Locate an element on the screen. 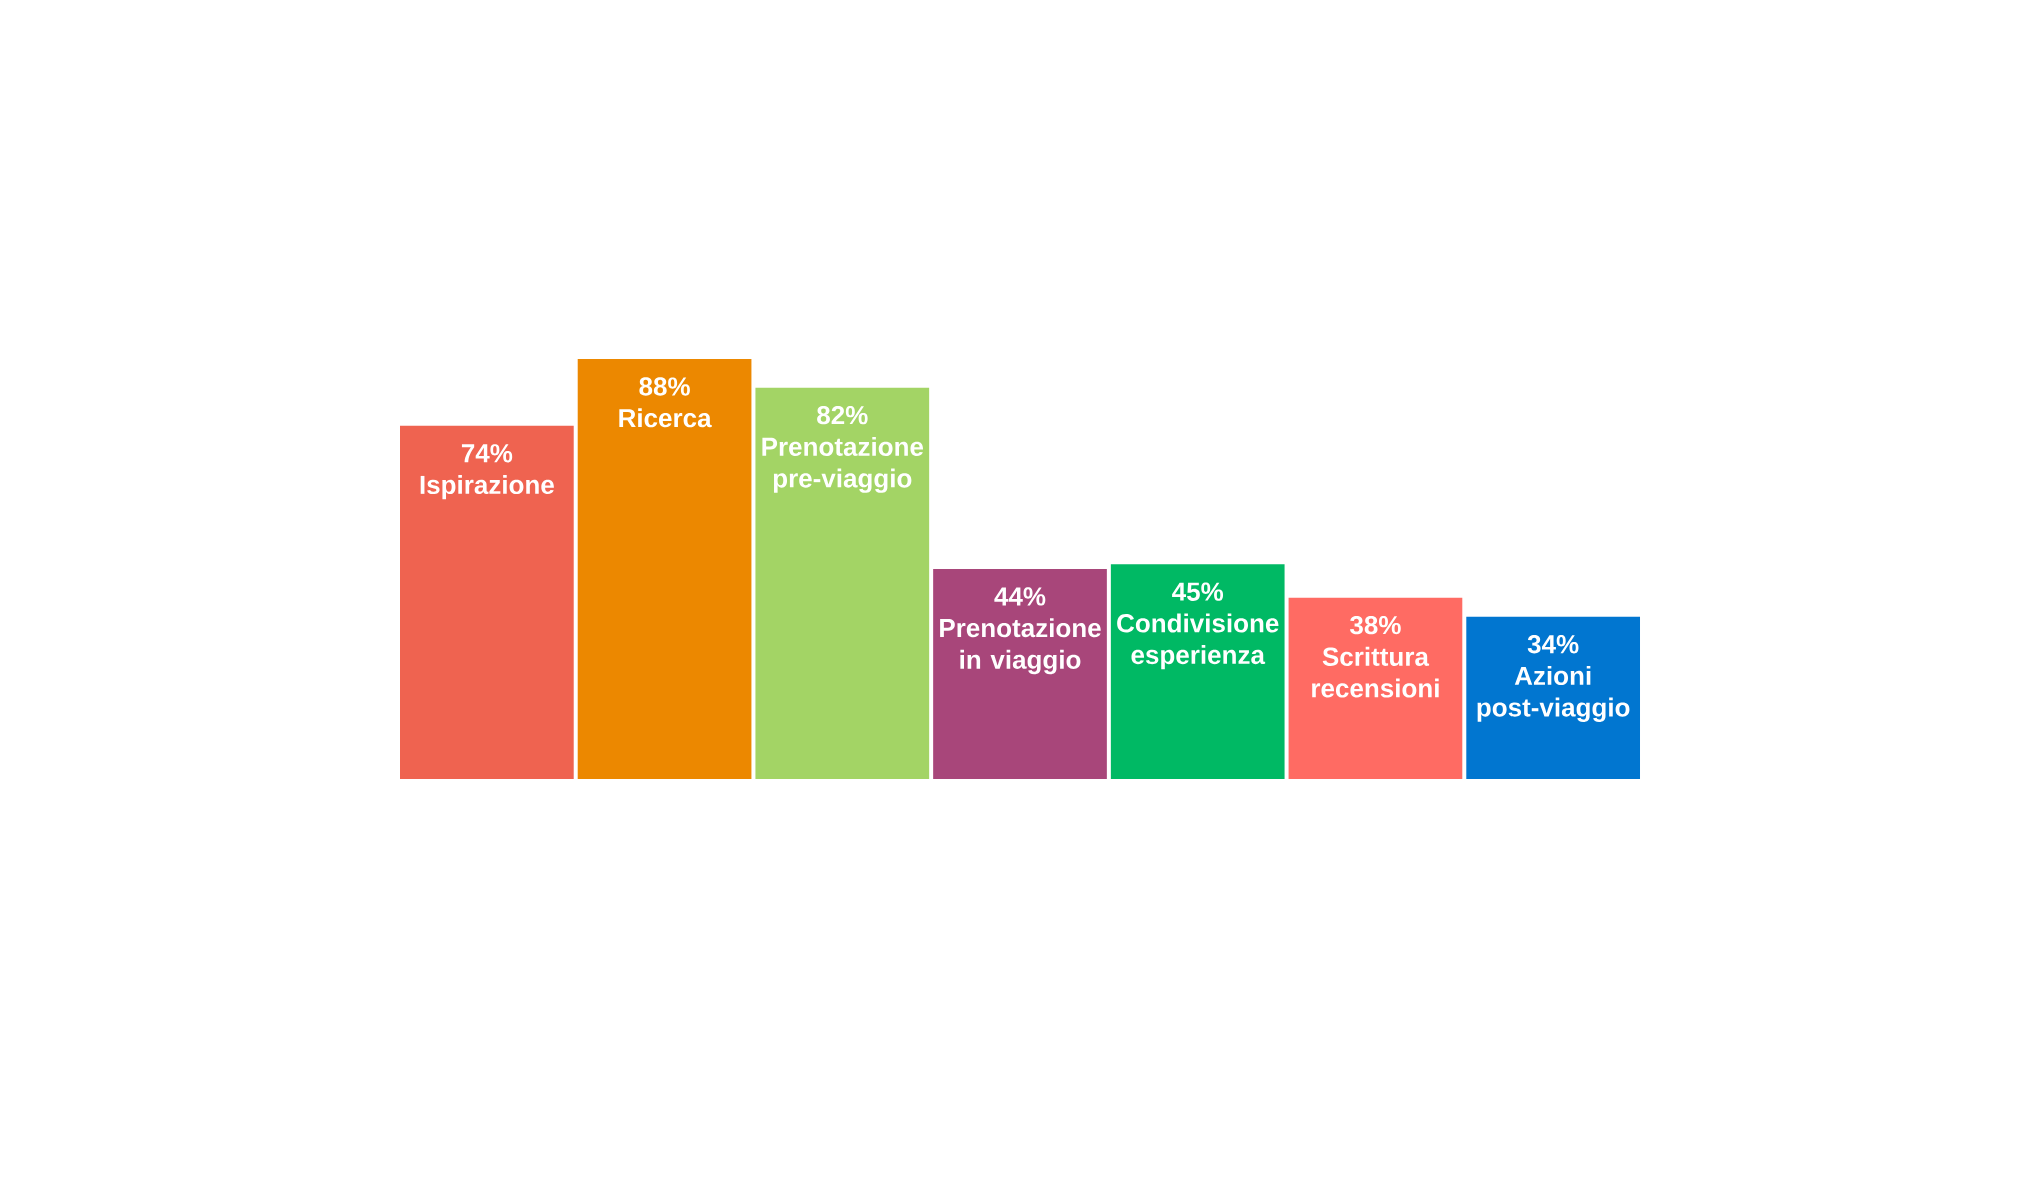 This screenshot has height=1200, width=2040. x-tick-label: Prenotazione in viaggio is located at coordinates (1020, 646).